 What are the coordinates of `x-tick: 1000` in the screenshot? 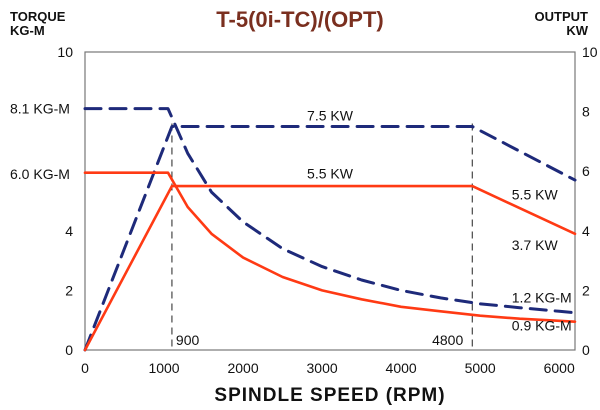 It's located at (163, 368).